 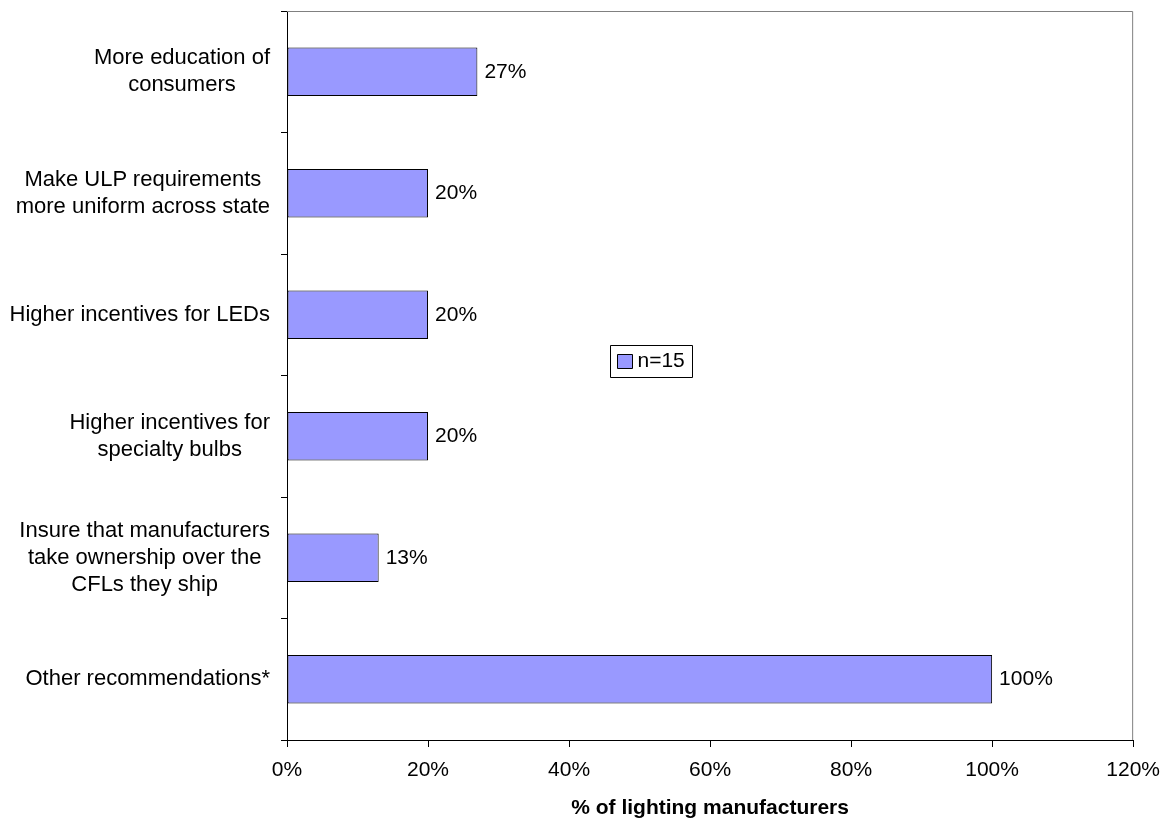 I want to click on y-tick-label: Higher incentives for specialty bulbs, so click(x=170, y=434).